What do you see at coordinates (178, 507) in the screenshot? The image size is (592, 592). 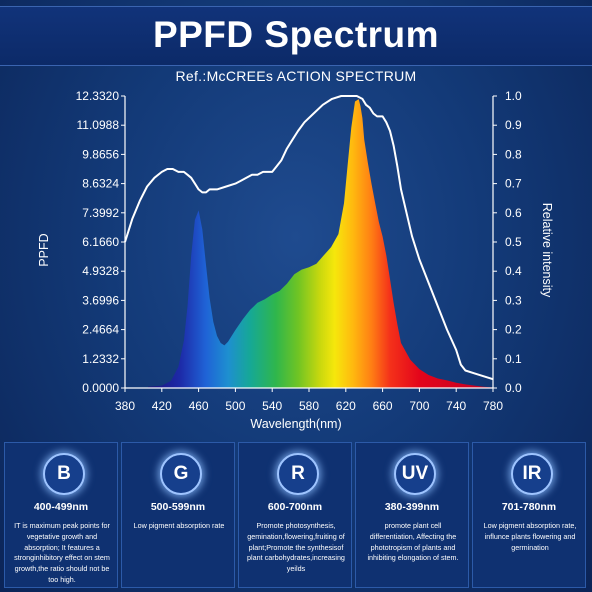 I see `card-range: 500-599nm` at bounding box center [178, 507].